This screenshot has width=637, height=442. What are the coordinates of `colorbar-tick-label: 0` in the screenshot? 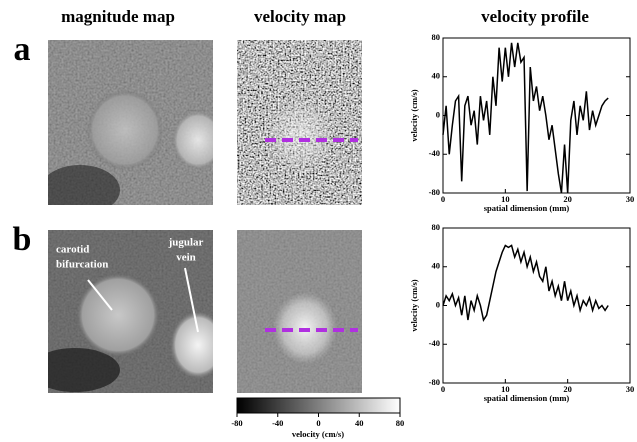 It's located at (318, 423).